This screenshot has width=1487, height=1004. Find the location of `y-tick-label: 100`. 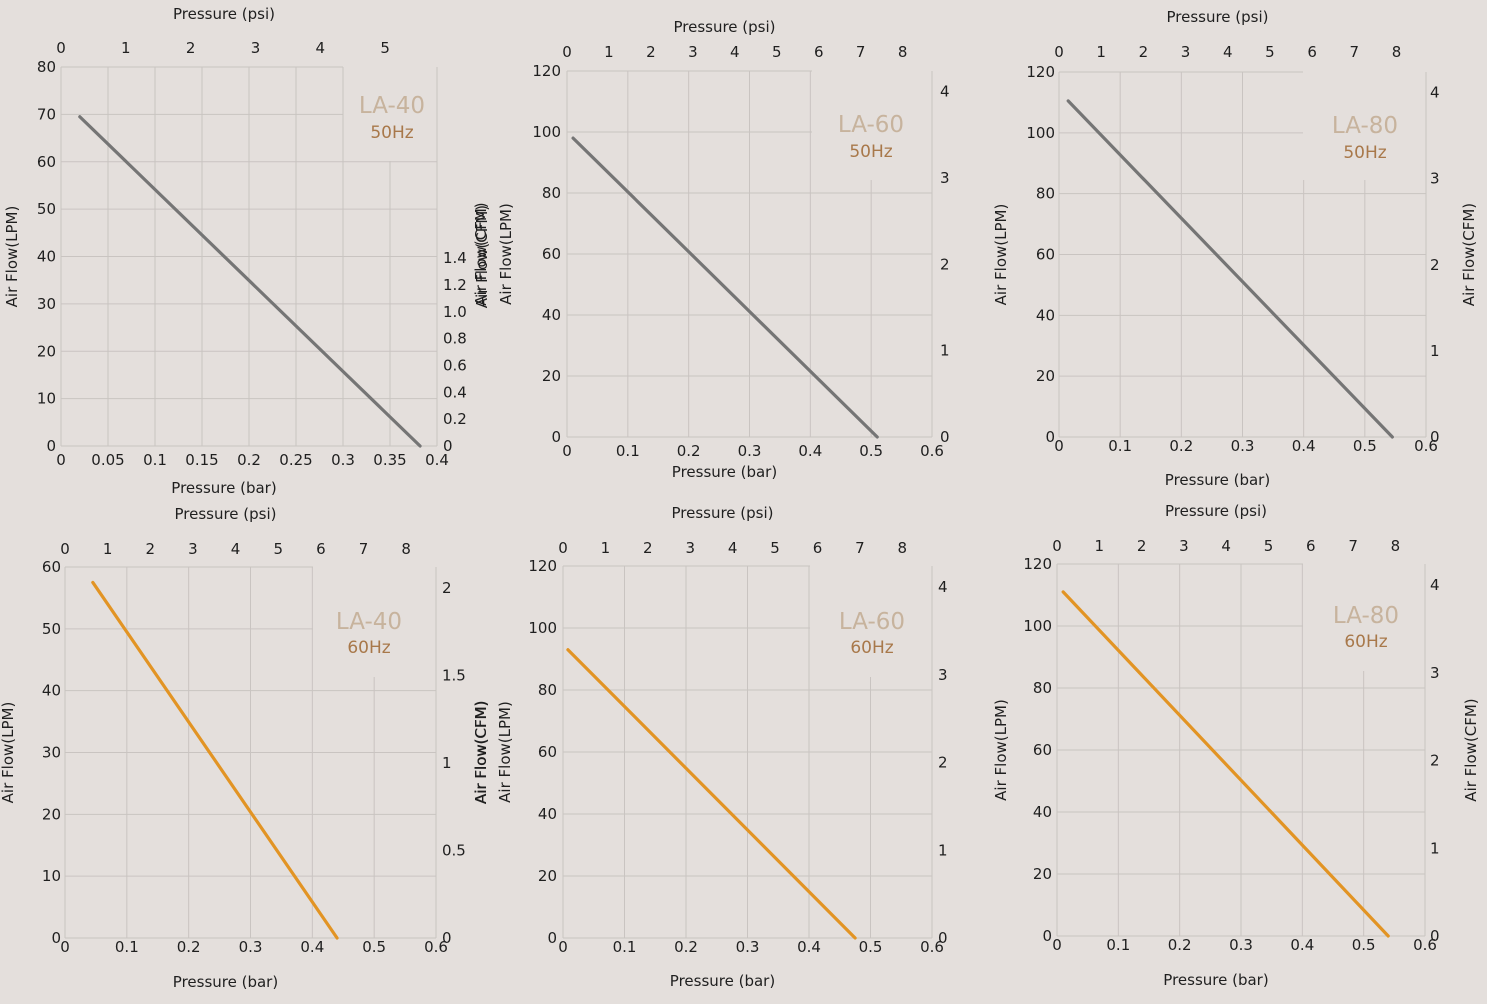

y-tick-label: 100 is located at coordinates (542, 628).